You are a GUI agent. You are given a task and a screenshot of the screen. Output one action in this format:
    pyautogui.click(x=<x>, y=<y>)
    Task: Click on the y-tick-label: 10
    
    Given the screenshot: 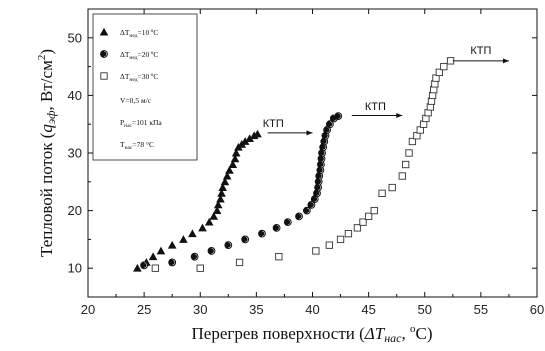 What is the action you would take?
    pyautogui.click(x=75, y=268)
    